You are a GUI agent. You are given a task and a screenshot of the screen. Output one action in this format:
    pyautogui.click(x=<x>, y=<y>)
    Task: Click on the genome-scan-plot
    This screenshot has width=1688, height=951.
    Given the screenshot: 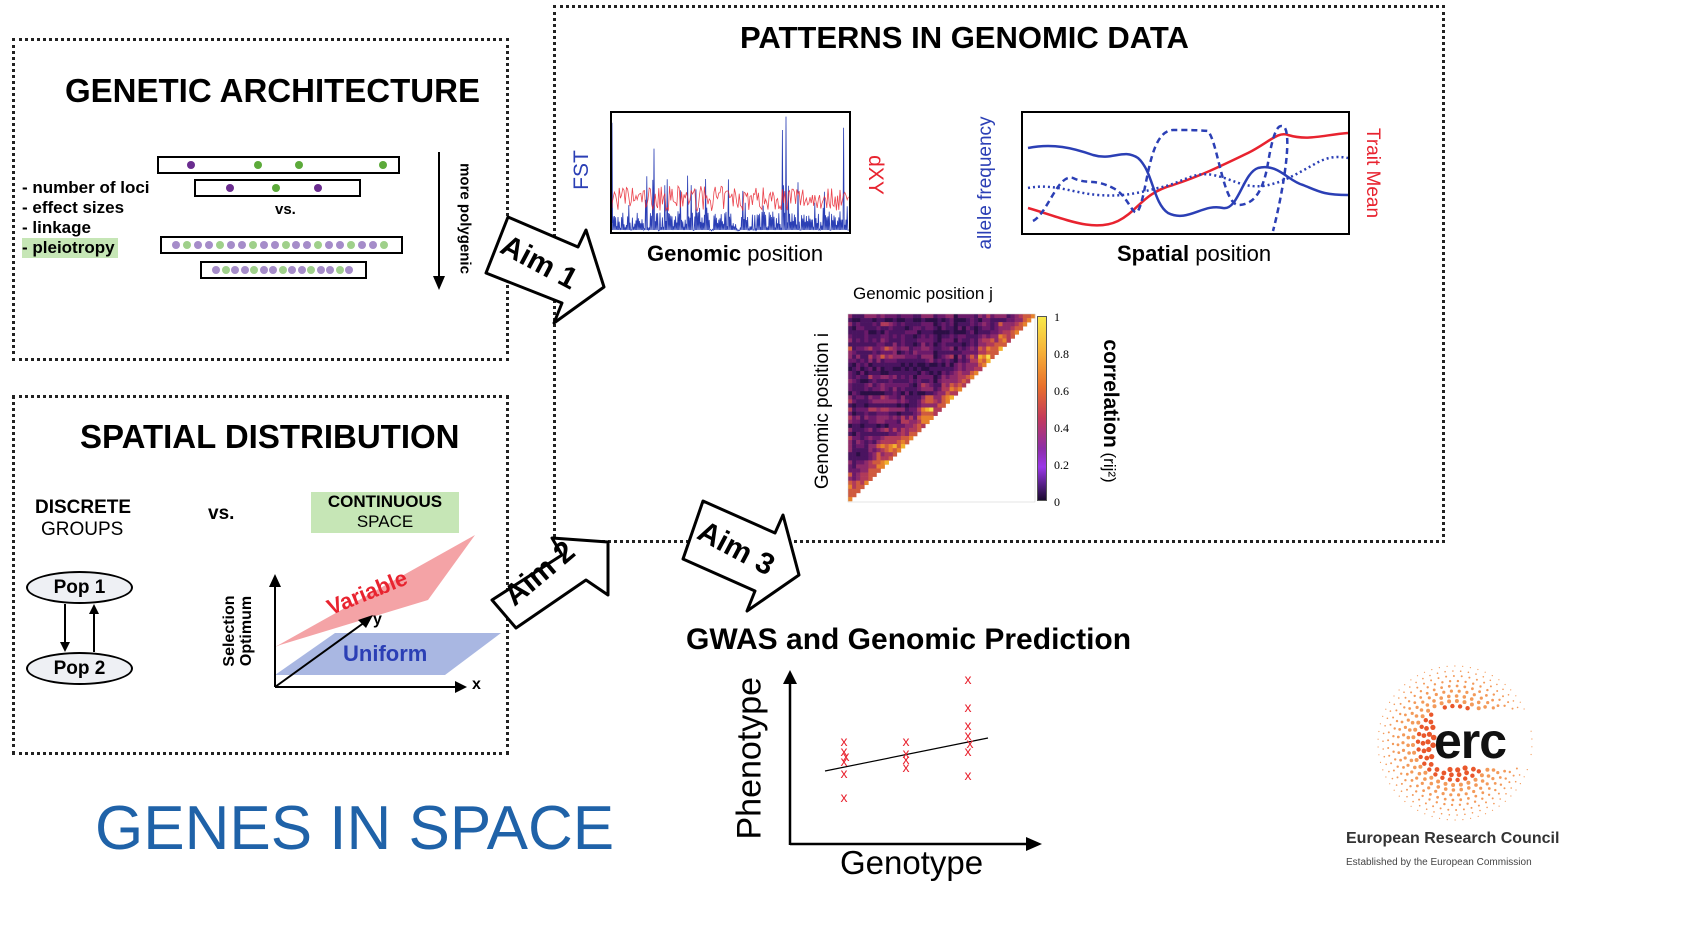 What is the action you would take?
    pyautogui.click(x=730, y=174)
    